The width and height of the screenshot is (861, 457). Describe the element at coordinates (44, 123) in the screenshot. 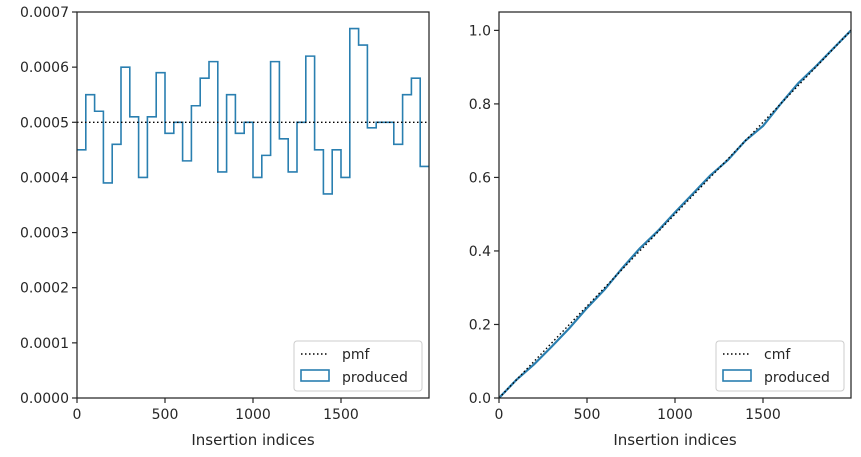

I see `y-tick-label: 0.0005` at that location.